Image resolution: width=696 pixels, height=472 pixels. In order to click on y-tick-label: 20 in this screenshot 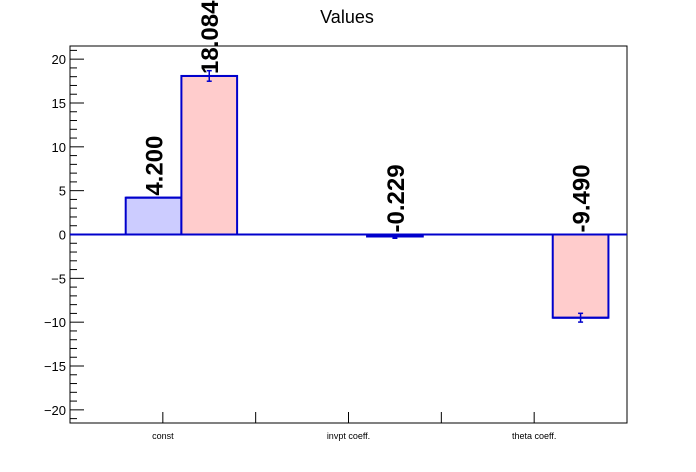, I will do `click(59, 59)`.